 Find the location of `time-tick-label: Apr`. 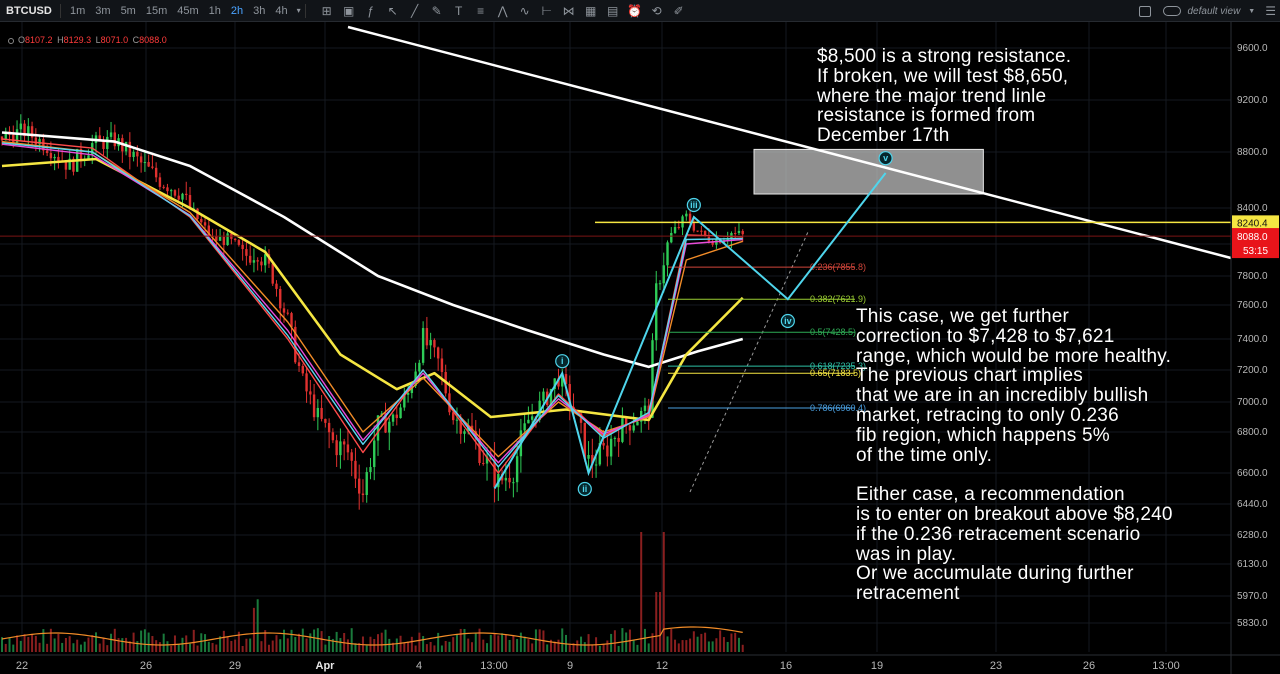

time-tick-label: Apr is located at coordinates (326, 666).